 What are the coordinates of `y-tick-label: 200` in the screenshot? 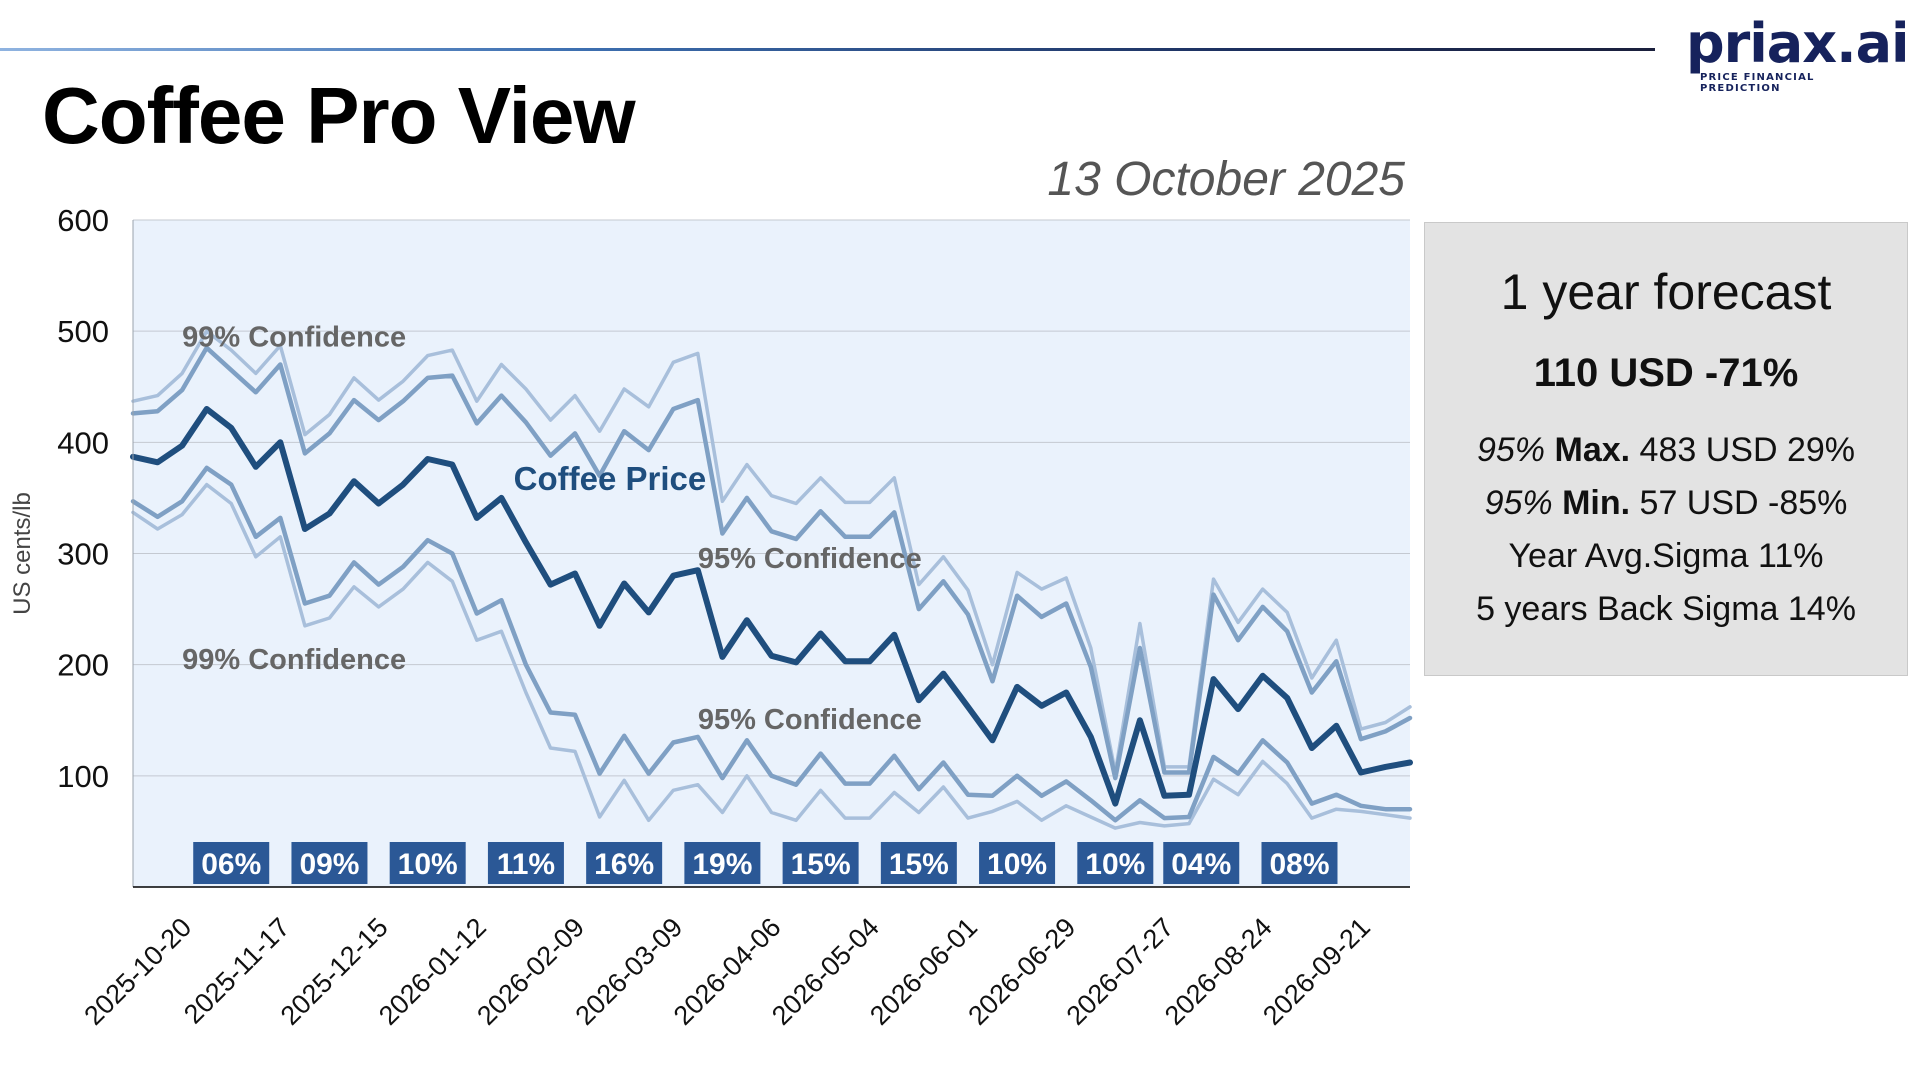 It's located at (83, 665).